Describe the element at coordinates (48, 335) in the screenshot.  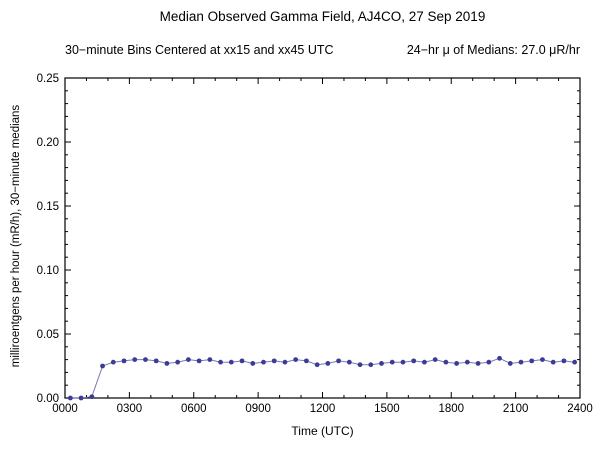
I see `svg-text: 0.05` at that location.